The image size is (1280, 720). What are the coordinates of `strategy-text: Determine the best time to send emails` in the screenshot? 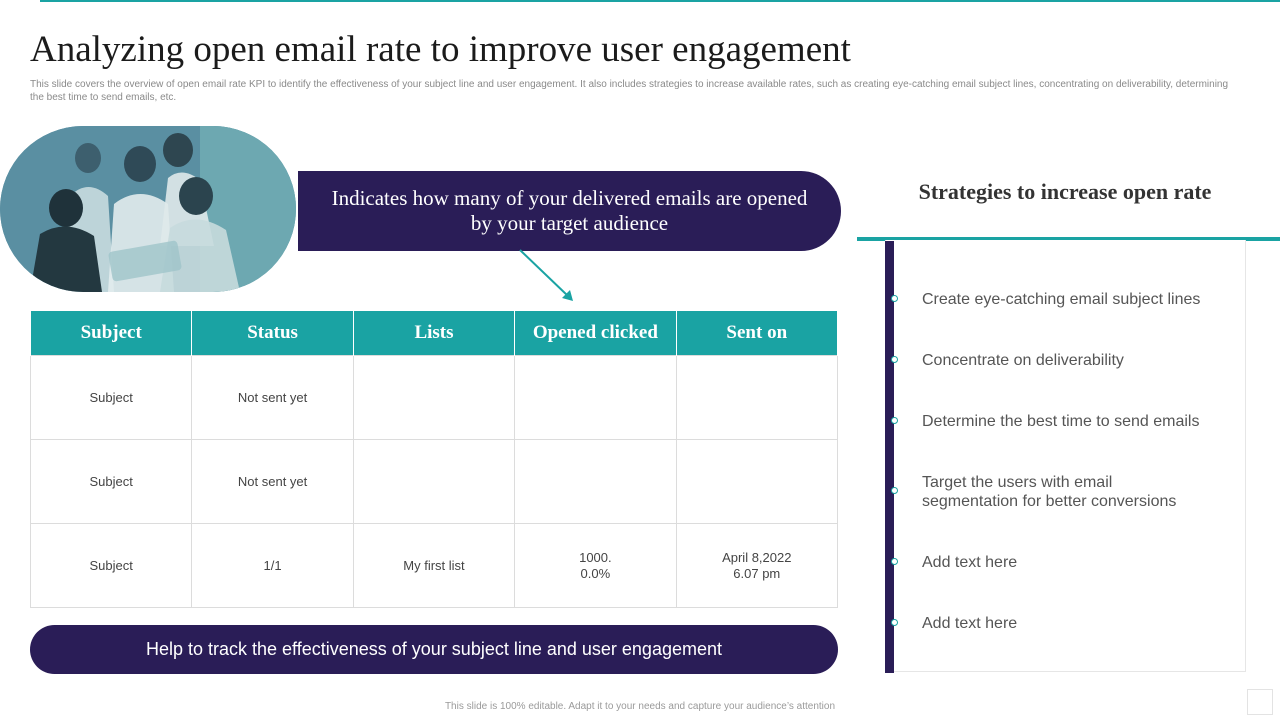 It's located at (1061, 421).